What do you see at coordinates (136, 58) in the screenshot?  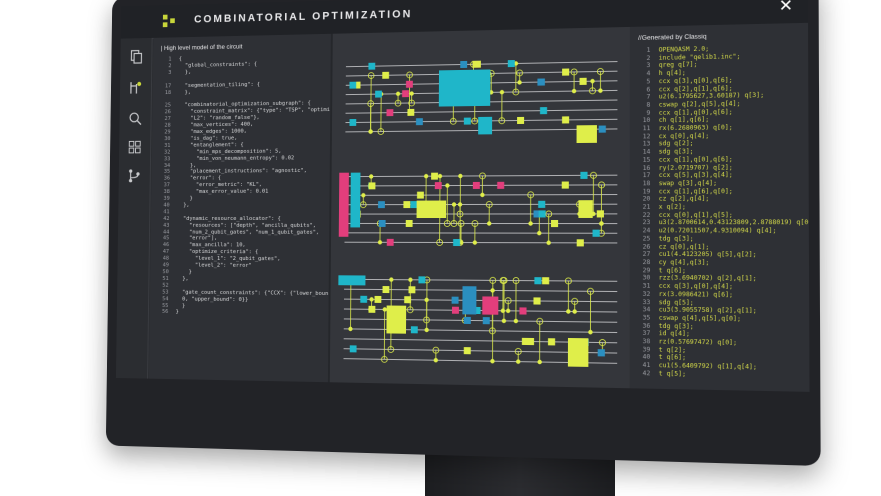 I see `copy-icon` at bounding box center [136, 58].